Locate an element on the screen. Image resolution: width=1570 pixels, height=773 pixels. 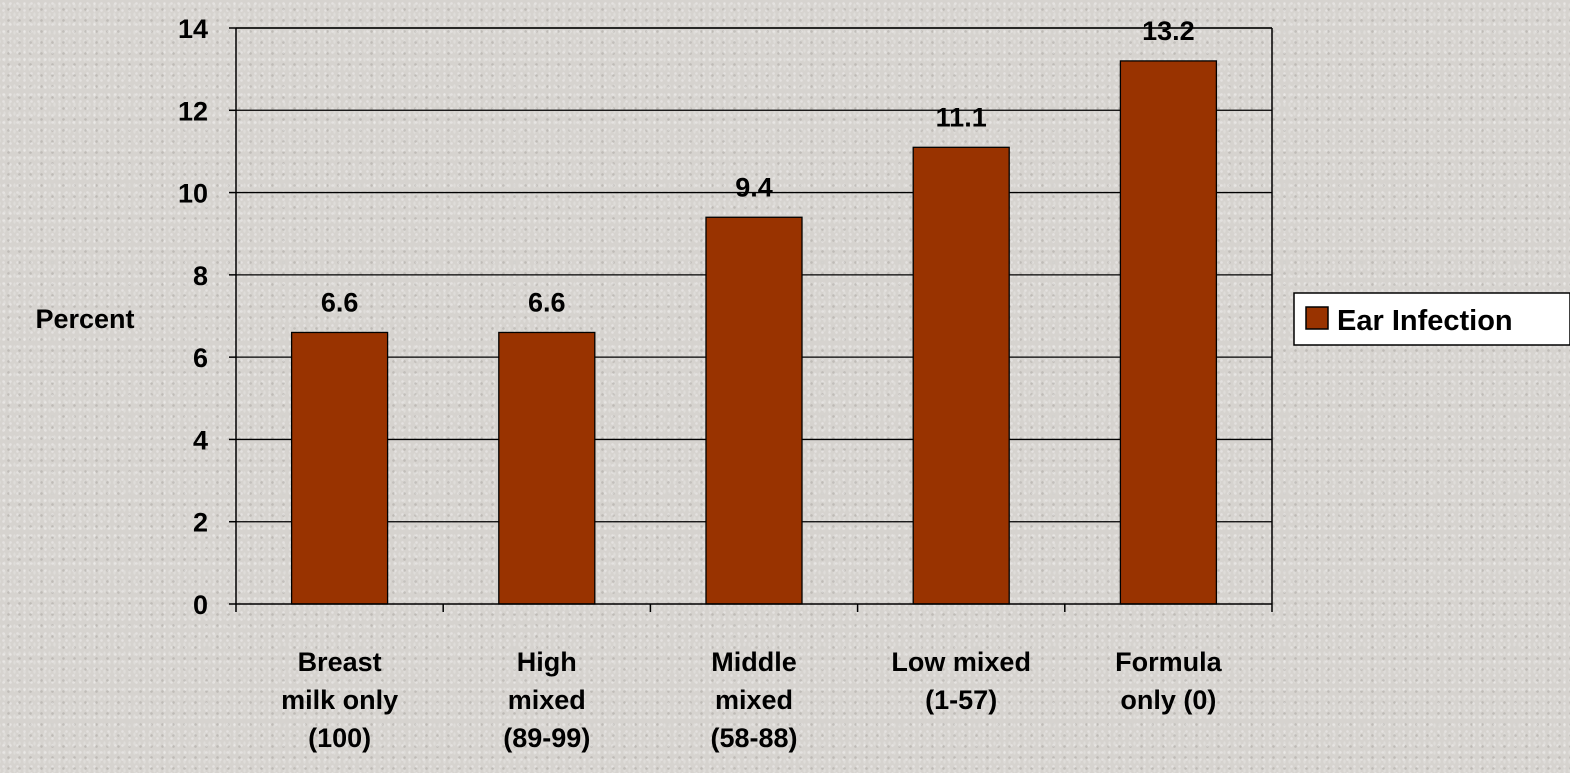
data-label: 9.4 is located at coordinates (754, 187).